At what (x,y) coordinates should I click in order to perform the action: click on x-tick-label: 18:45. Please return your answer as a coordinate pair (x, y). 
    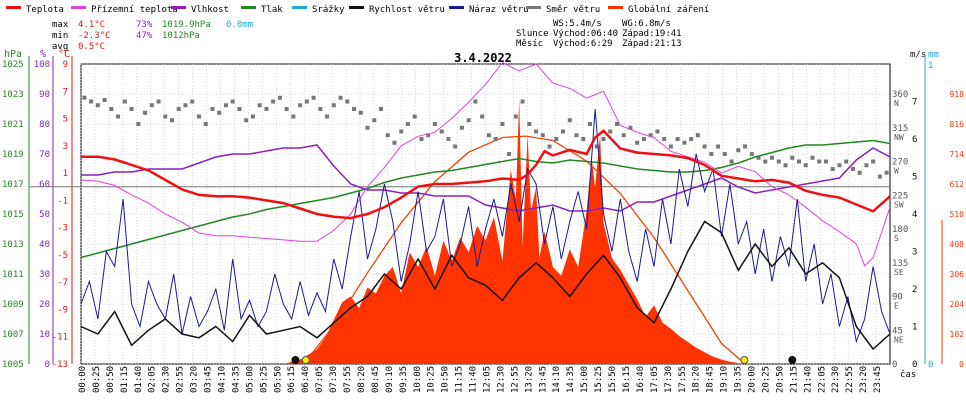
    Looking at the image, I should click on (711, 379).